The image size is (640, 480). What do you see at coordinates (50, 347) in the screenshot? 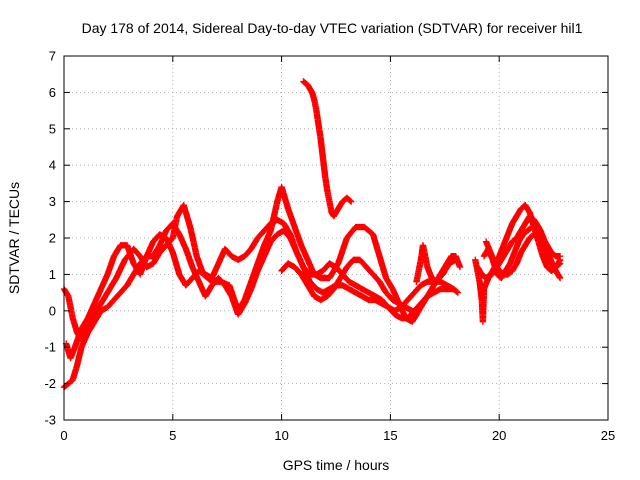
I see `y-tick-label: -1` at bounding box center [50, 347].